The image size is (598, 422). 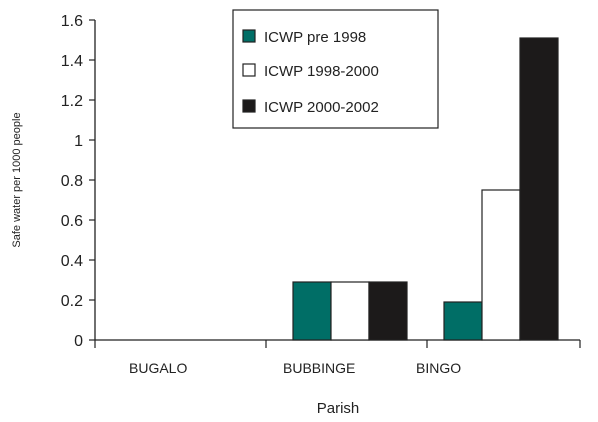 What do you see at coordinates (72, 101) in the screenshot?
I see `y-tick-label: 1.2` at bounding box center [72, 101].